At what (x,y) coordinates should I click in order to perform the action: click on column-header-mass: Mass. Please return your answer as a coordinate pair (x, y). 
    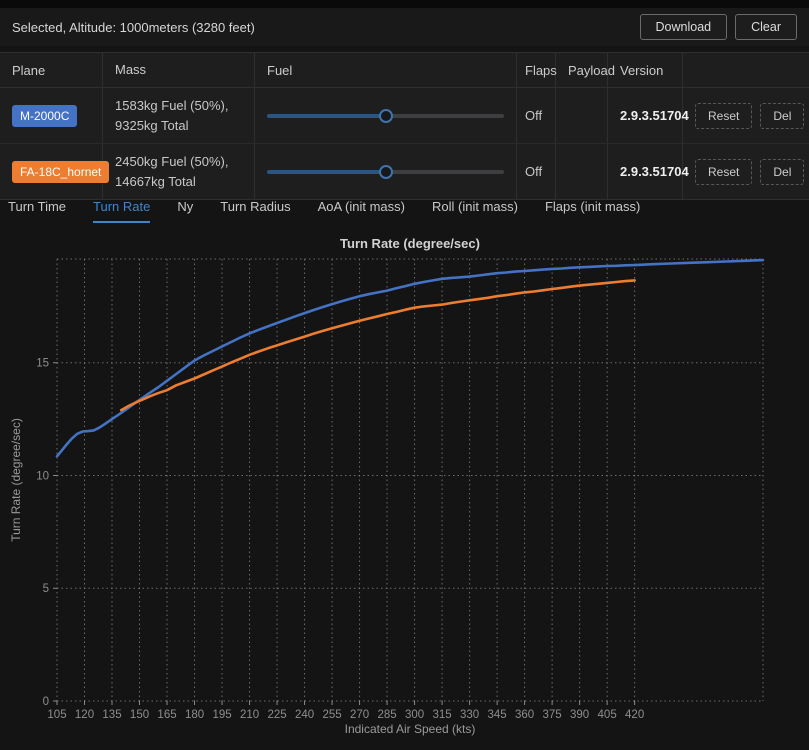
    Looking at the image, I should click on (179, 70).